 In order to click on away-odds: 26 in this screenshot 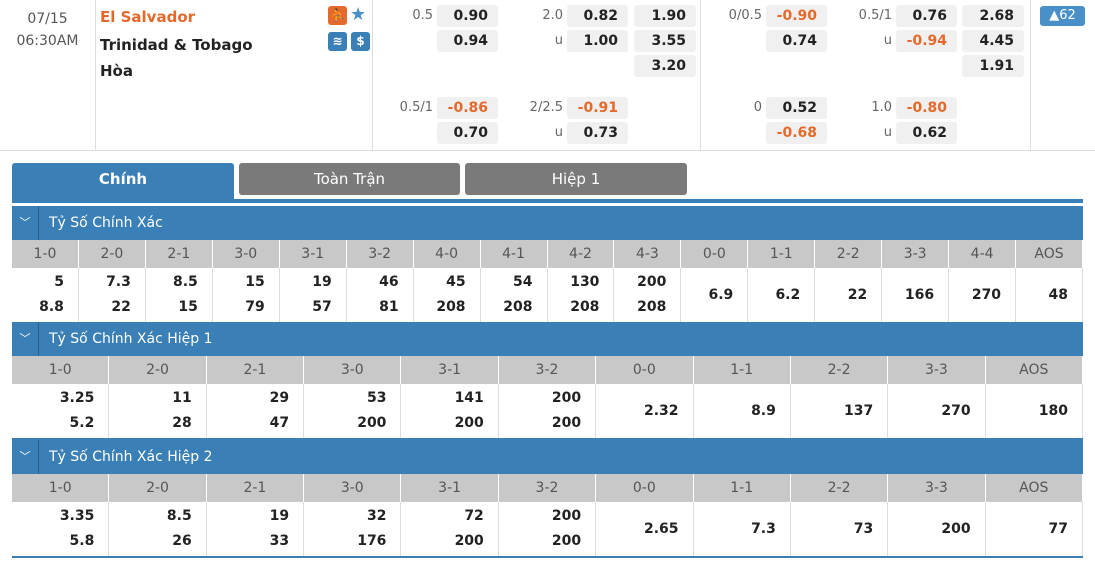, I will do `click(182, 541)`.